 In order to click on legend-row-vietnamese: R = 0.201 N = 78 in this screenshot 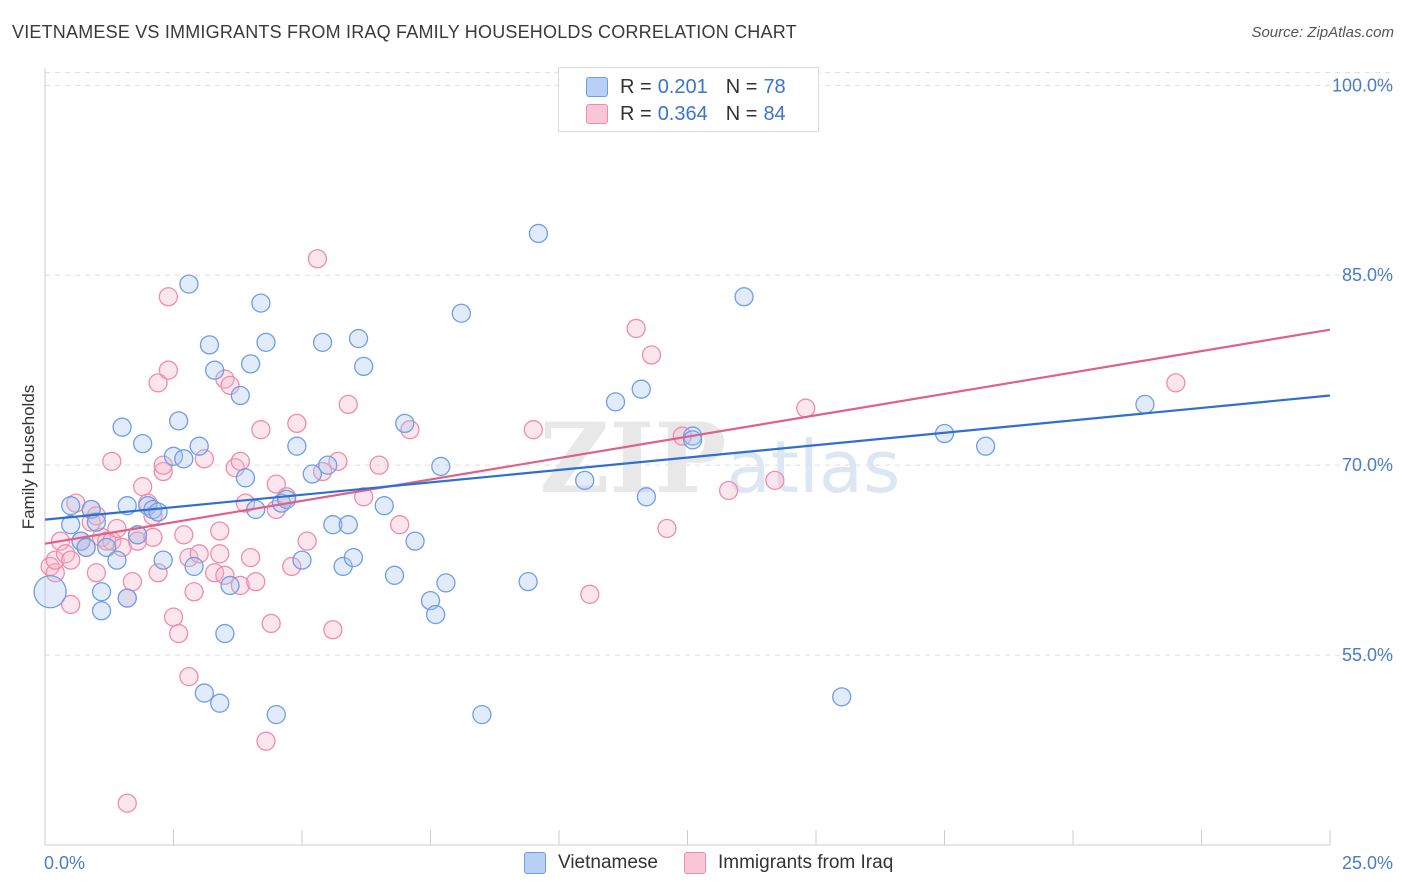, I will do `click(686, 87)`.